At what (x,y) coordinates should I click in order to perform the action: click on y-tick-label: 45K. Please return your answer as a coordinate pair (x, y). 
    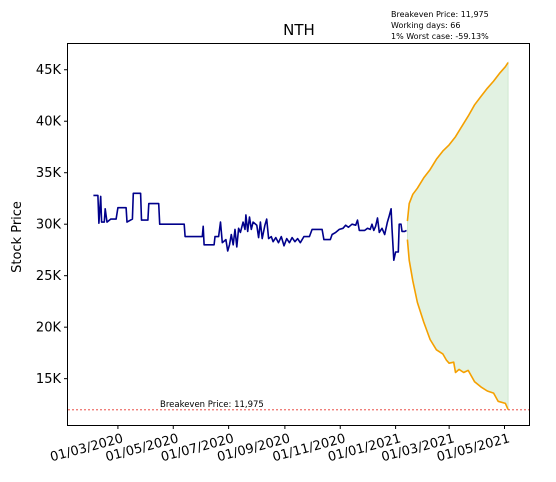
    Looking at the image, I should click on (49, 70).